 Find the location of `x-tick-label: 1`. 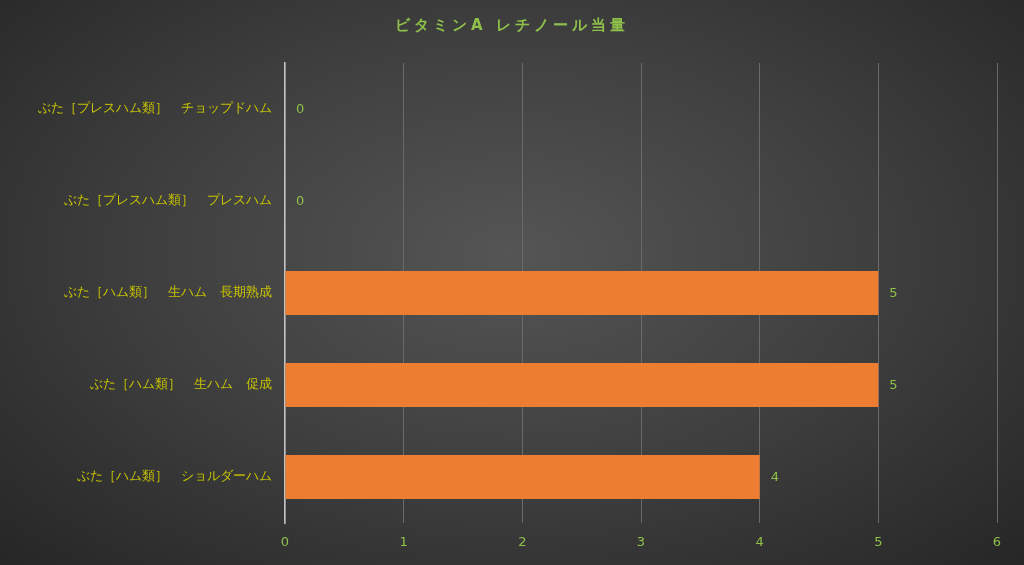

x-tick-label: 1 is located at coordinates (403, 542).